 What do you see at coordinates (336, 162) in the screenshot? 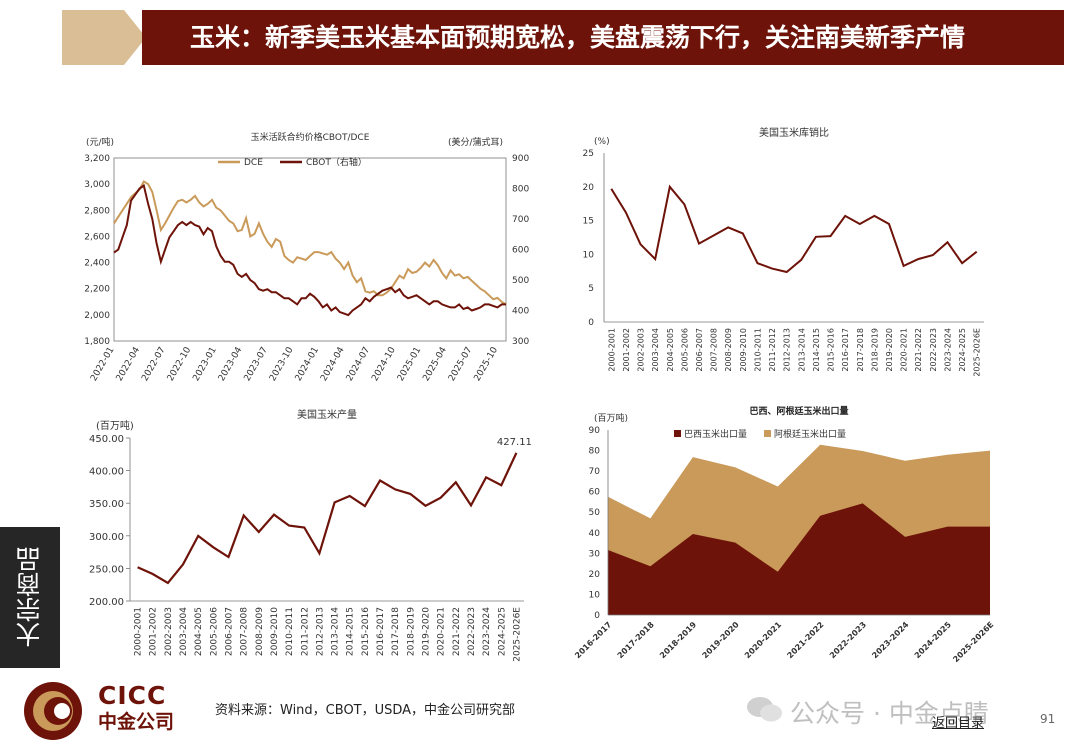
I see `legend-label: CBOT（右轴）` at bounding box center [336, 162].